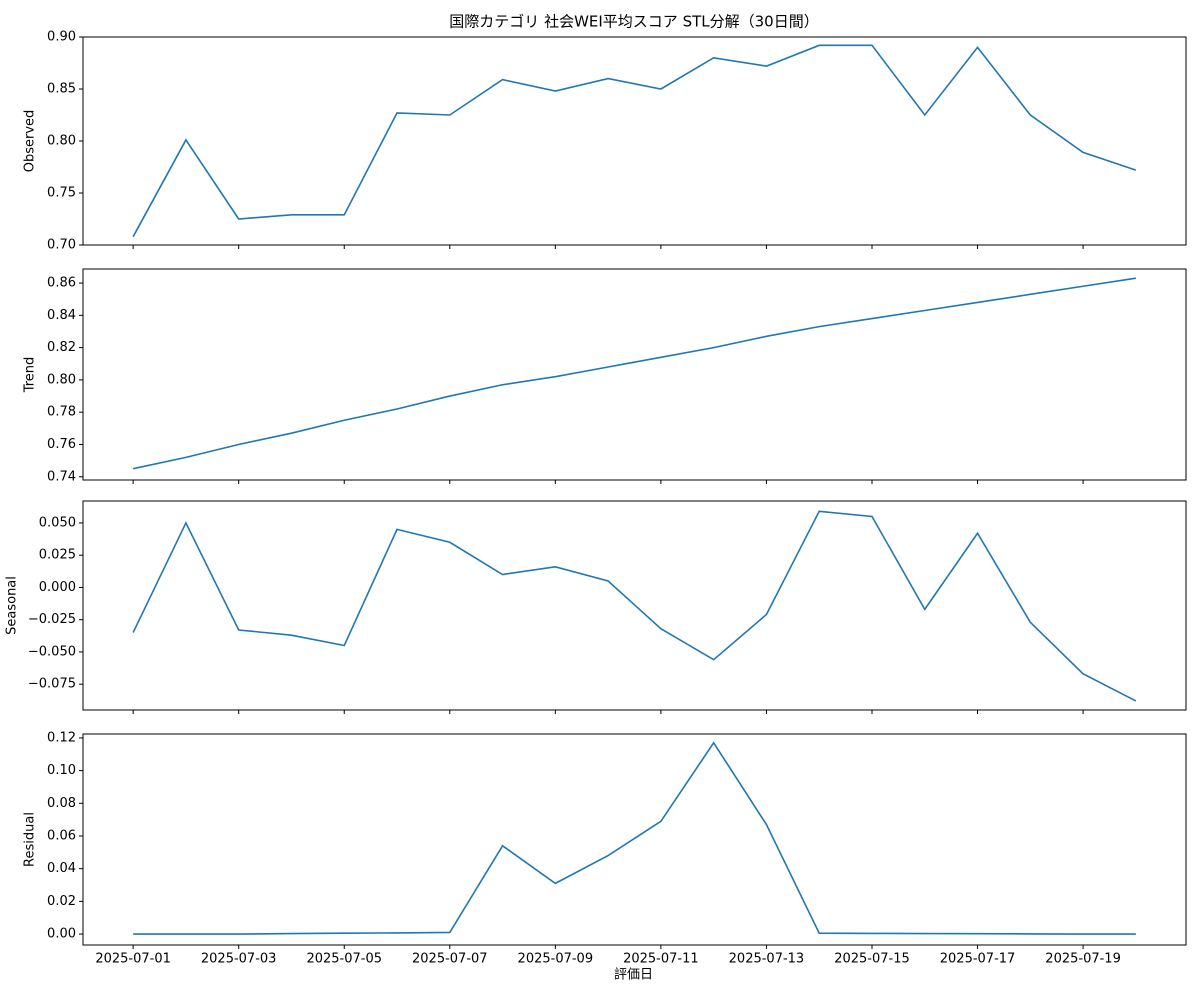 This screenshot has width=1200, height=1000. Describe the element at coordinates (52, 619) in the screenshot. I see `y-tick-label: −0.025` at that location.